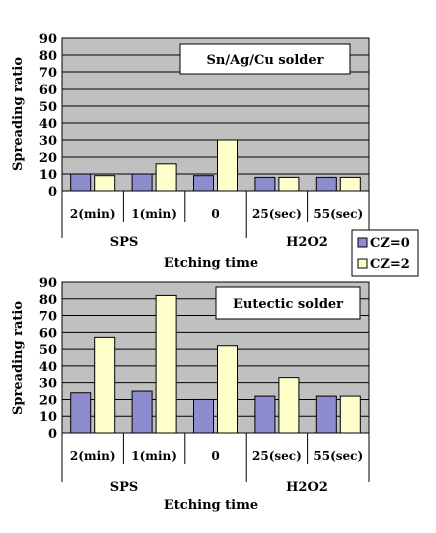 The width and height of the screenshot is (436, 533). I want to click on bars, so click(215, 165).